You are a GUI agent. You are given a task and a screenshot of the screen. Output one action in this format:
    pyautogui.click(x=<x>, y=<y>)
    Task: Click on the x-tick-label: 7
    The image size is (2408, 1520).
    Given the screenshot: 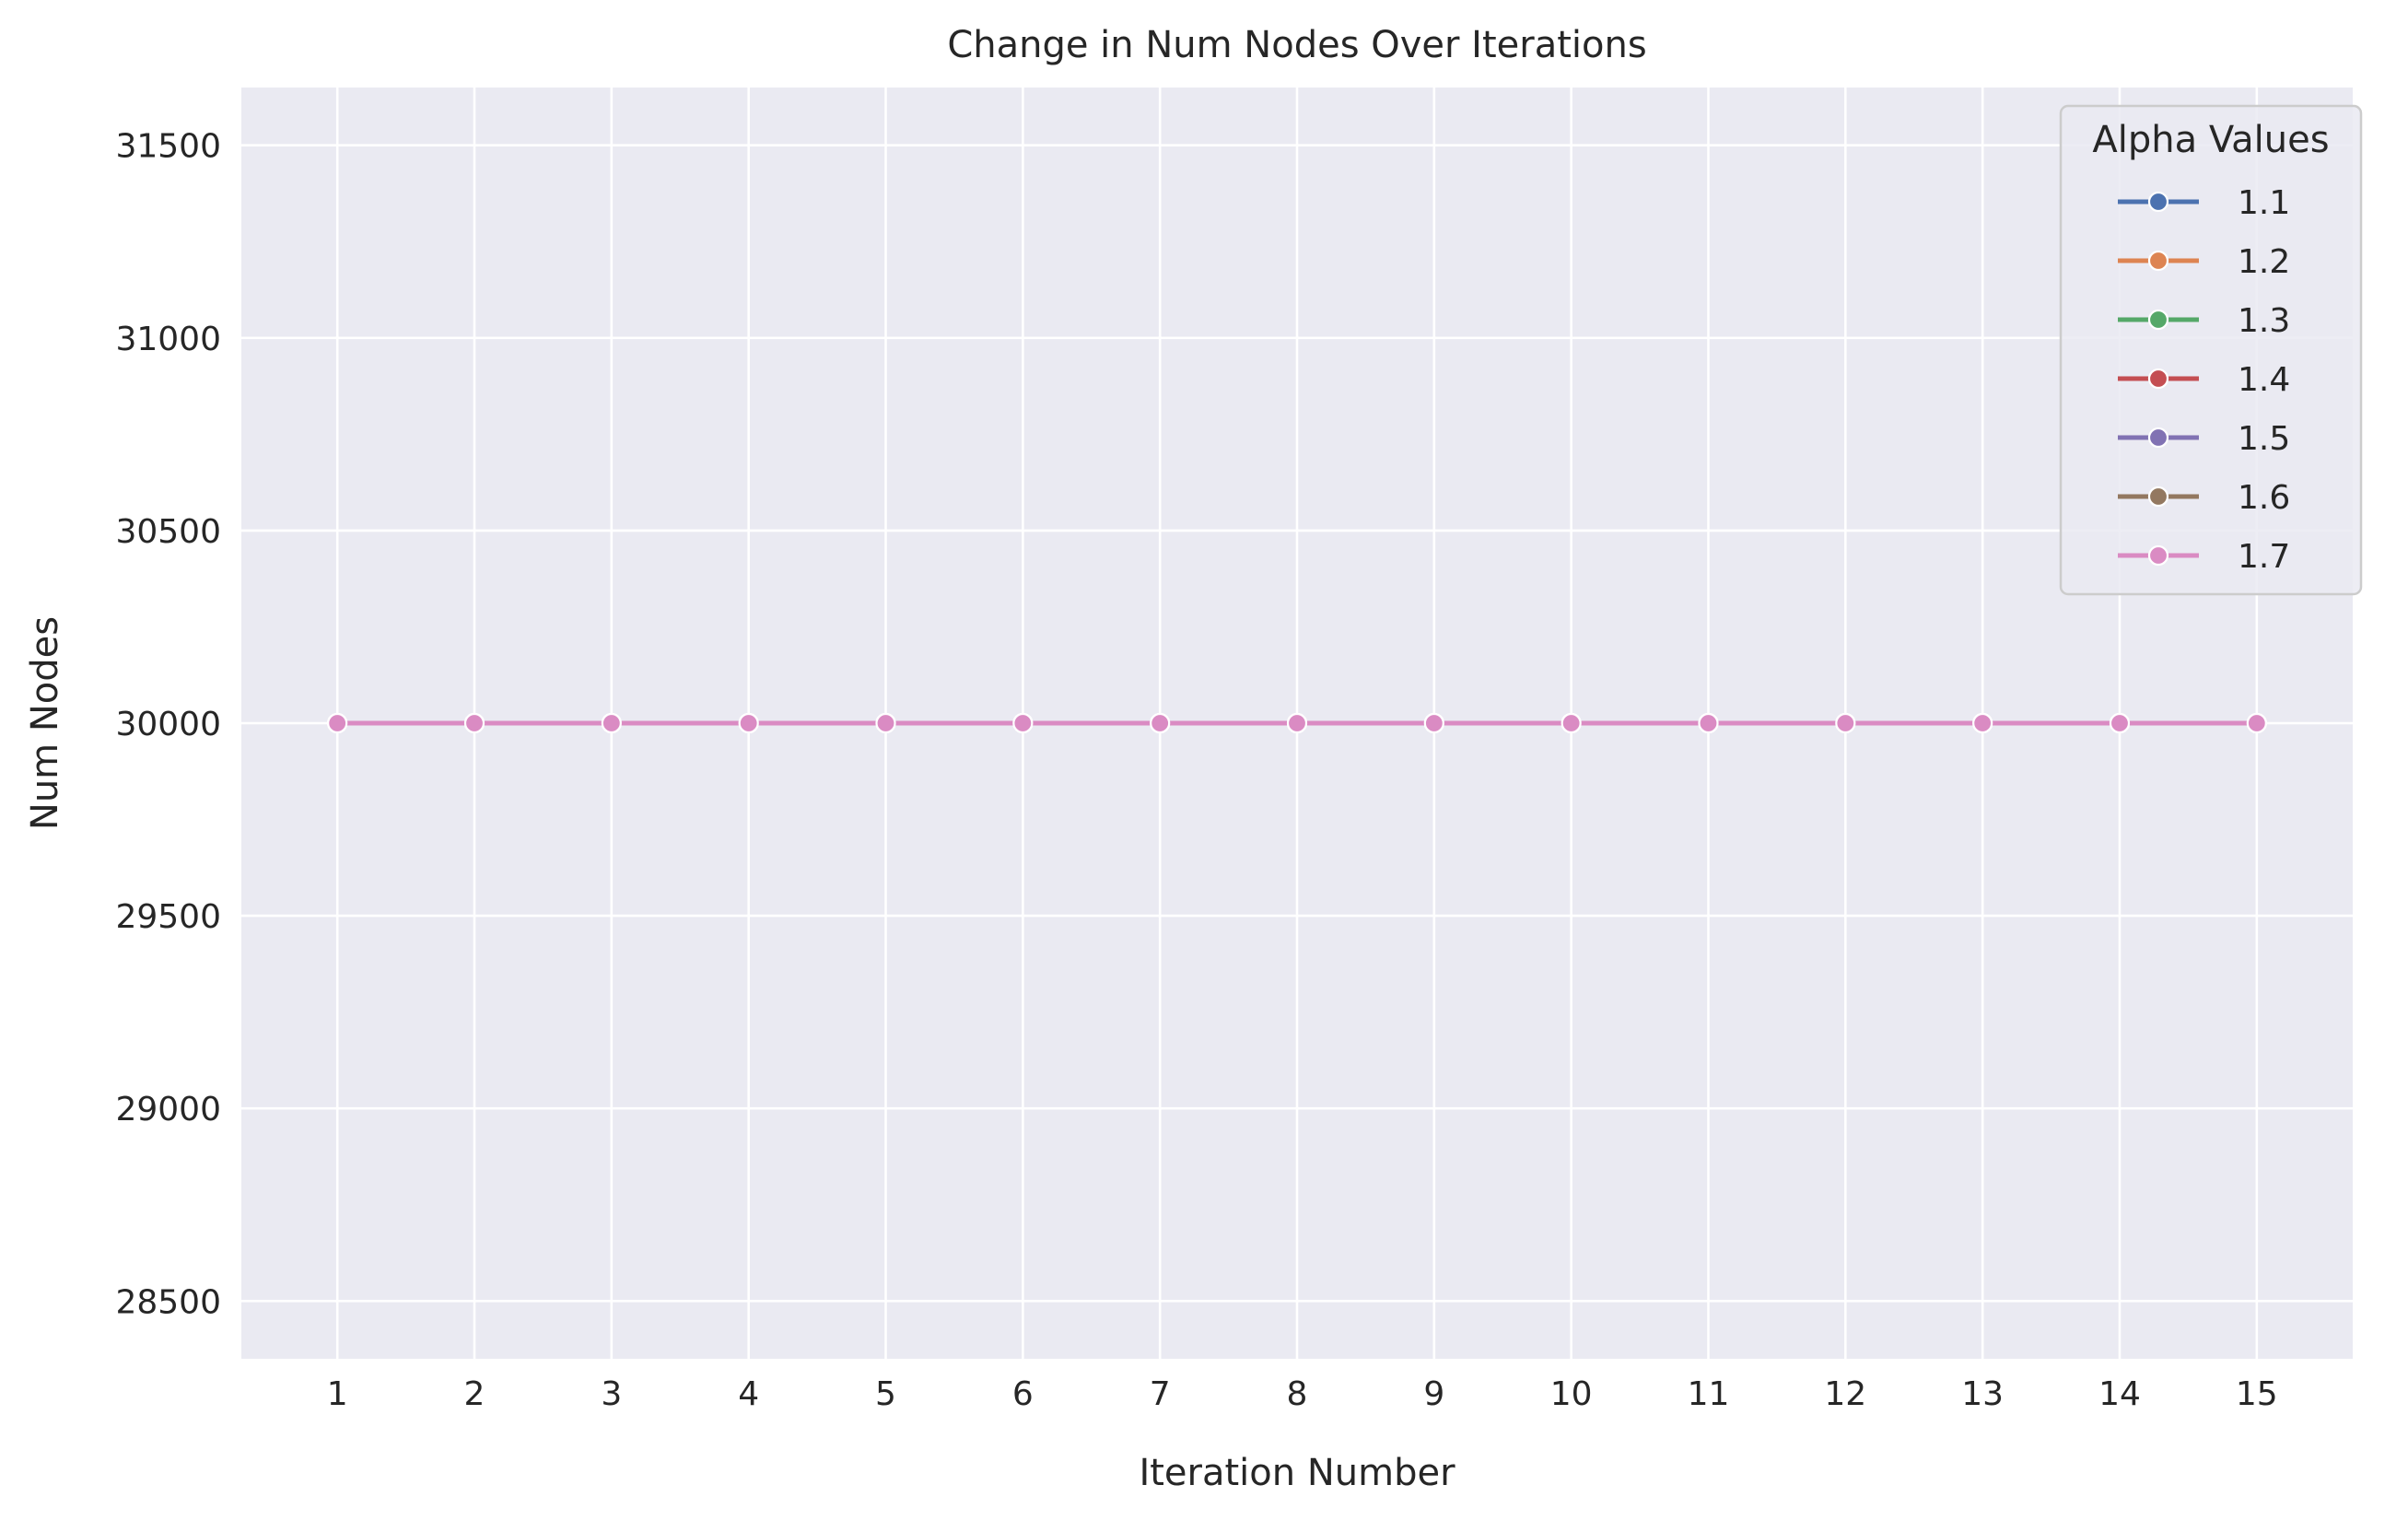 What is the action you would take?
    pyautogui.click(x=1160, y=1394)
    